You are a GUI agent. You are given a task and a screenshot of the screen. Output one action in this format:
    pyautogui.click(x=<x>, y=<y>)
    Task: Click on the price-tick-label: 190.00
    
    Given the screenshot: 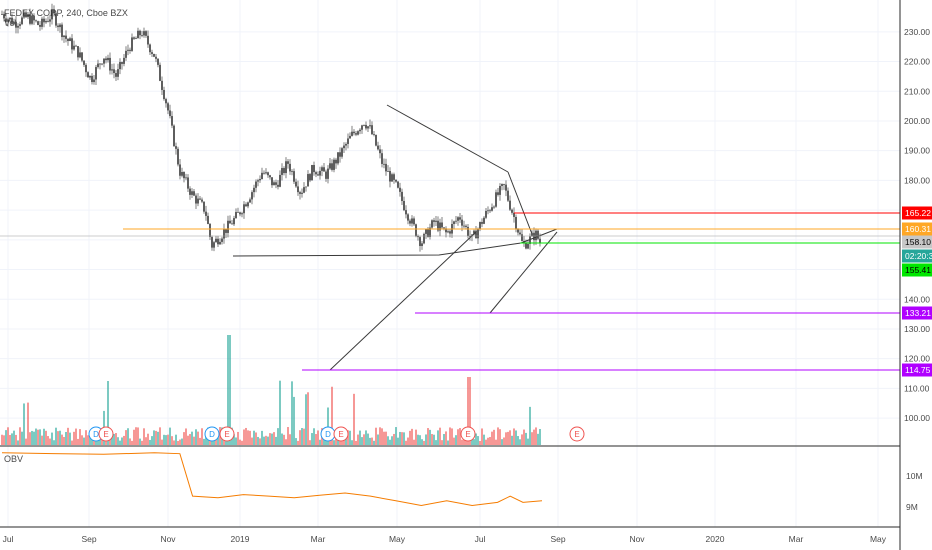 What is the action you would take?
    pyautogui.click(x=917, y=151)
    